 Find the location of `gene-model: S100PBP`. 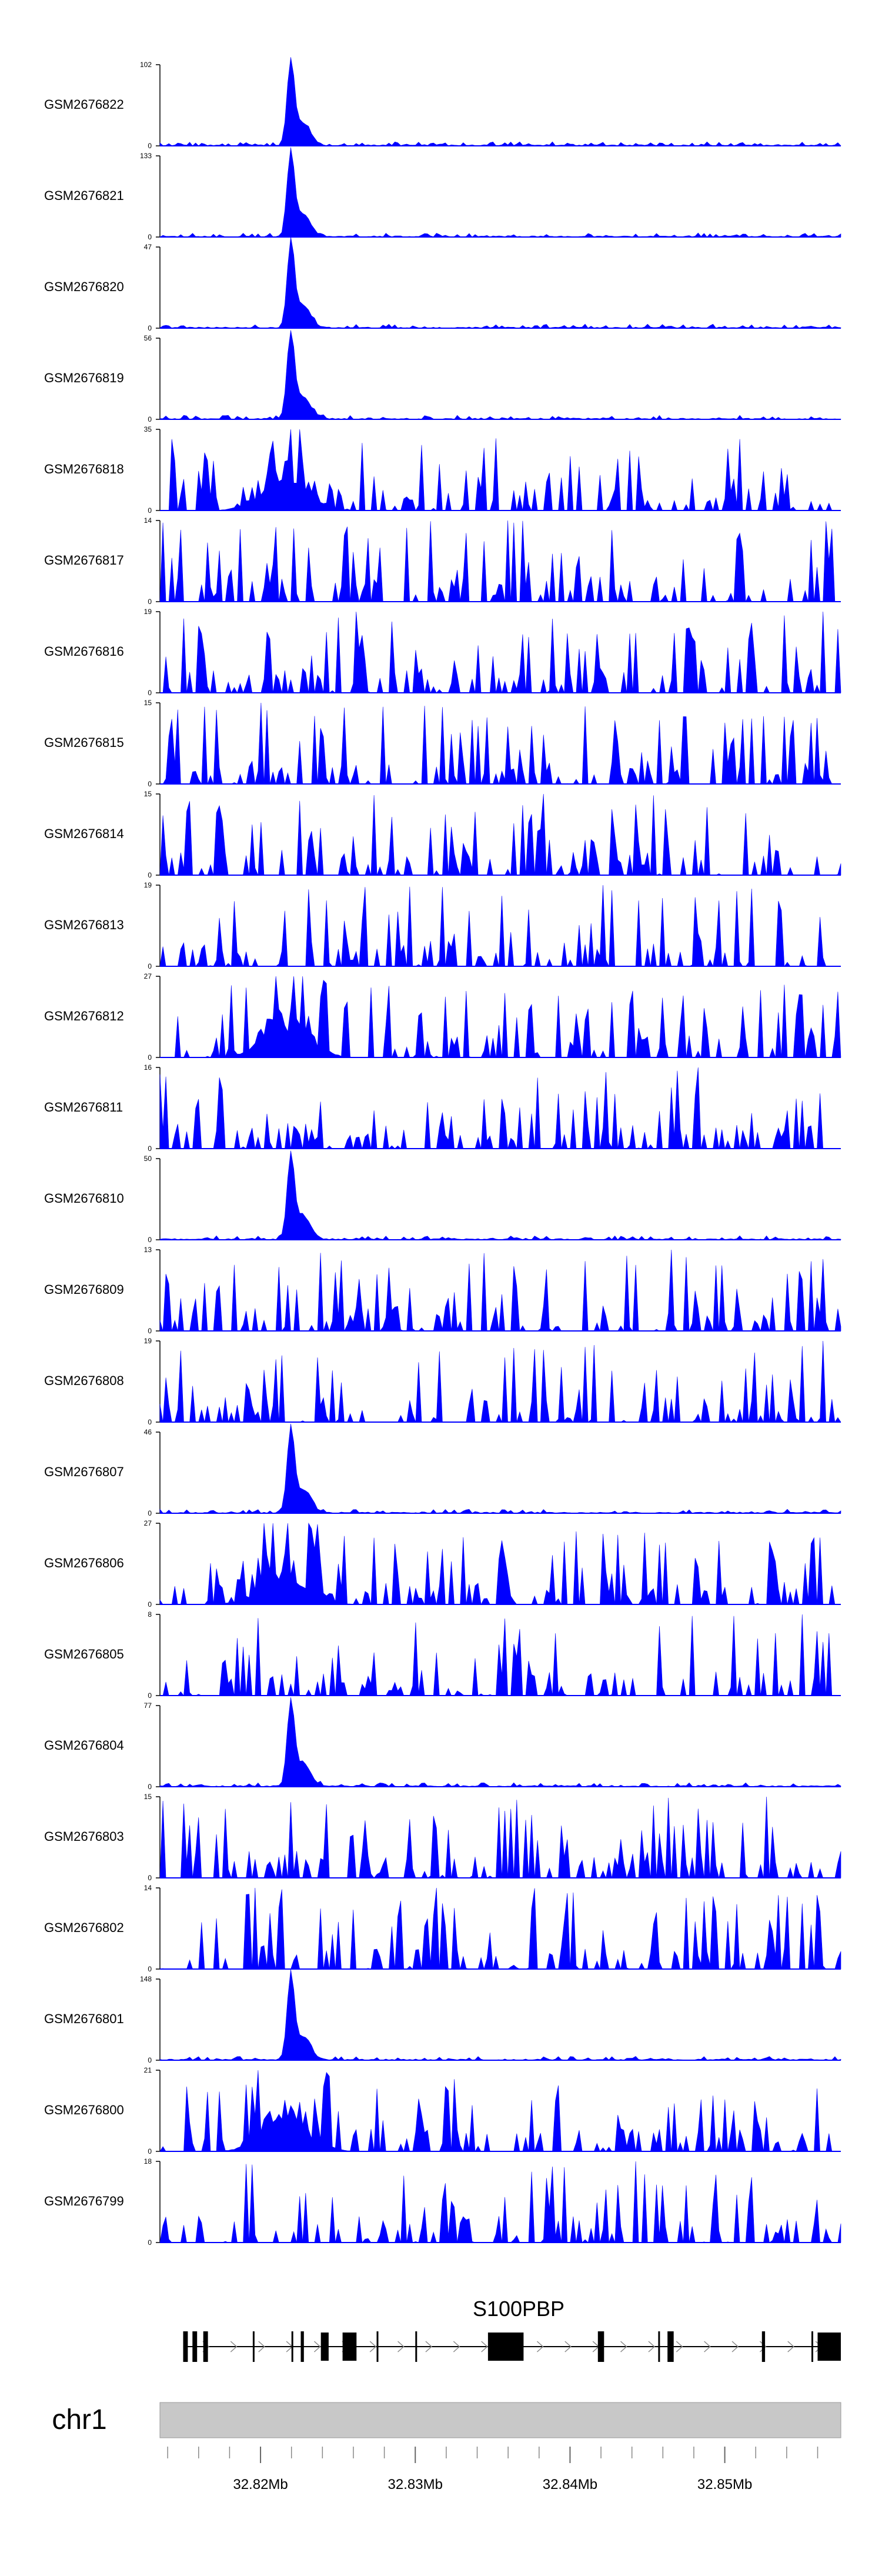

gene-model: S100PBP is located at coordinates (512, 2329).